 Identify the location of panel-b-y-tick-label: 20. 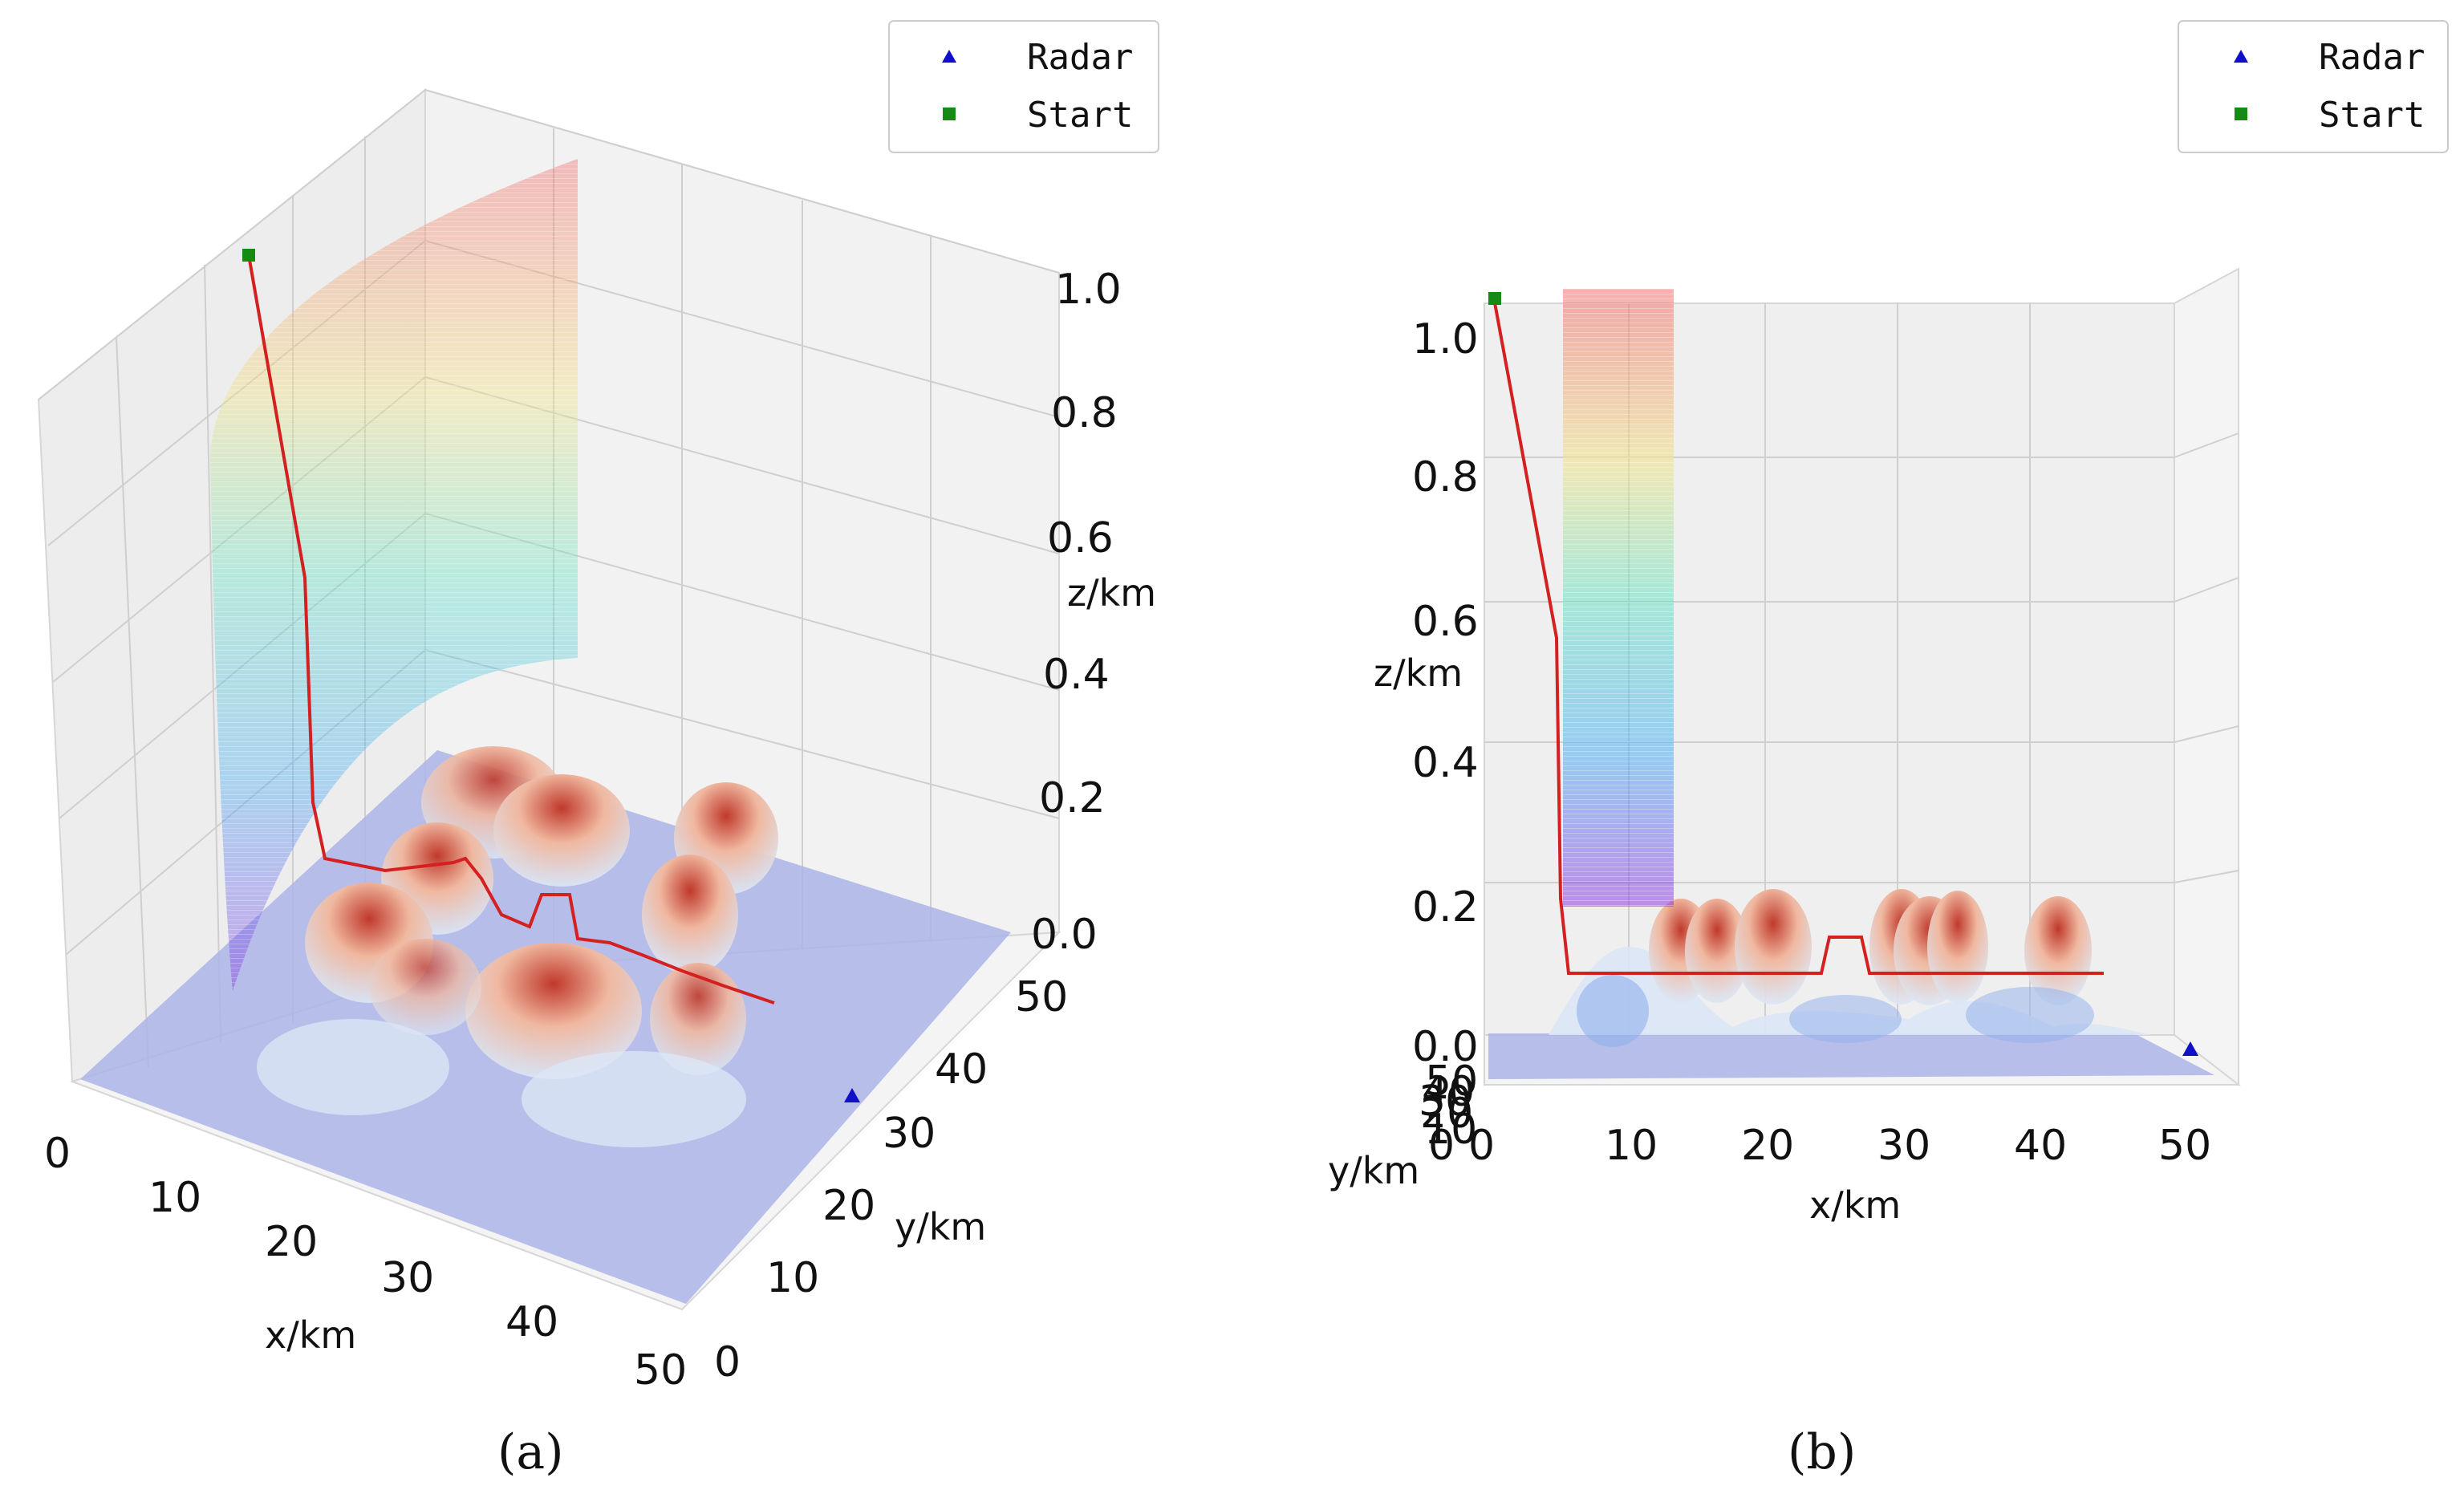
(1446, 1114).